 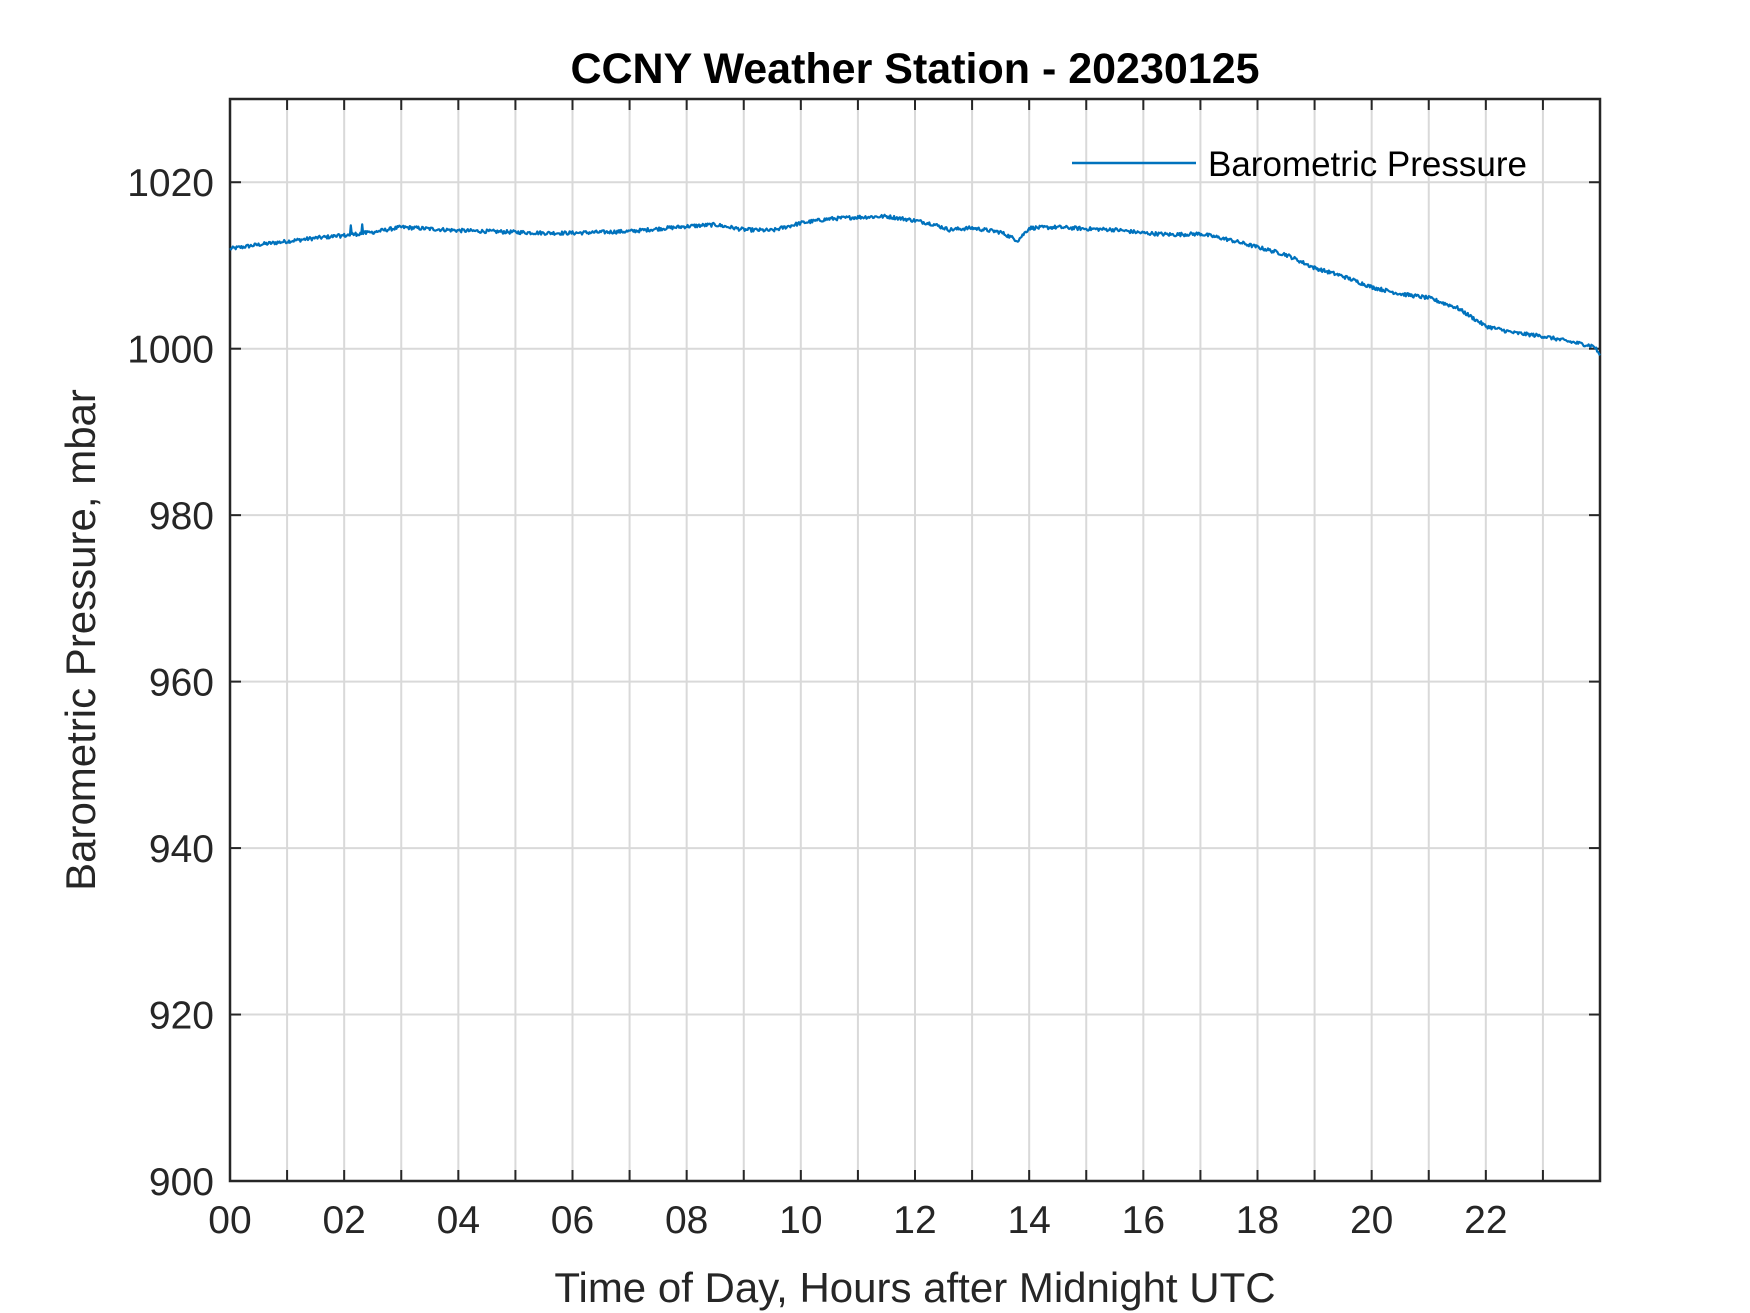 I want to click on y-axis-label: Barometric Pressure, mbar, so click(x=80, y=640).